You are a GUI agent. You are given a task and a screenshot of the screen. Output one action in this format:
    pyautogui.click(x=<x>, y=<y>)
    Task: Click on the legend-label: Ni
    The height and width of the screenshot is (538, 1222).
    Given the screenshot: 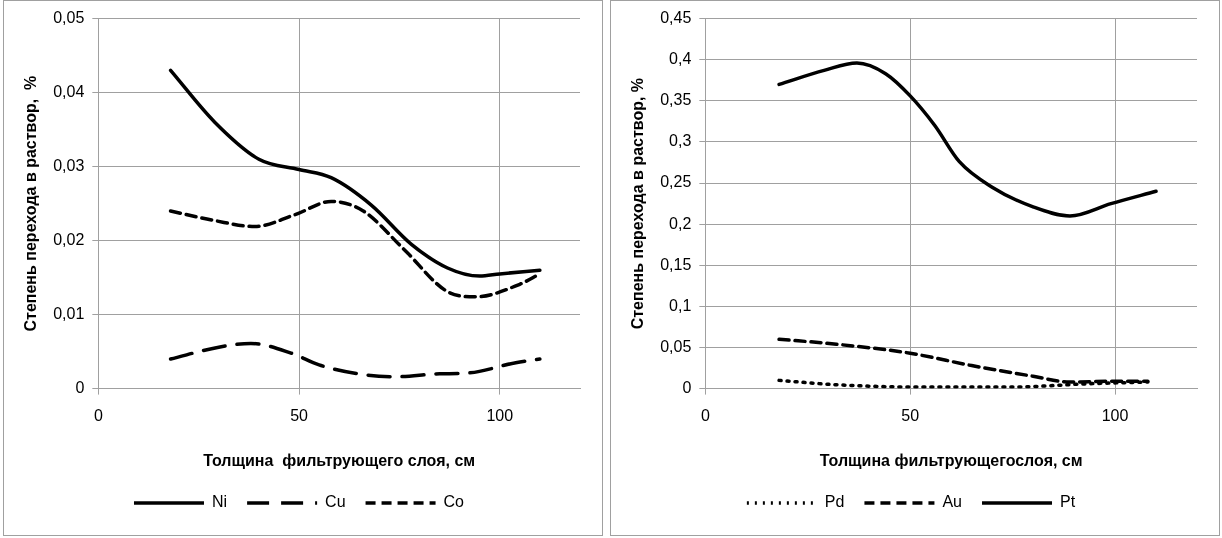 What is the action you would take?
    pyautogui.click(x=219, y=502)
    